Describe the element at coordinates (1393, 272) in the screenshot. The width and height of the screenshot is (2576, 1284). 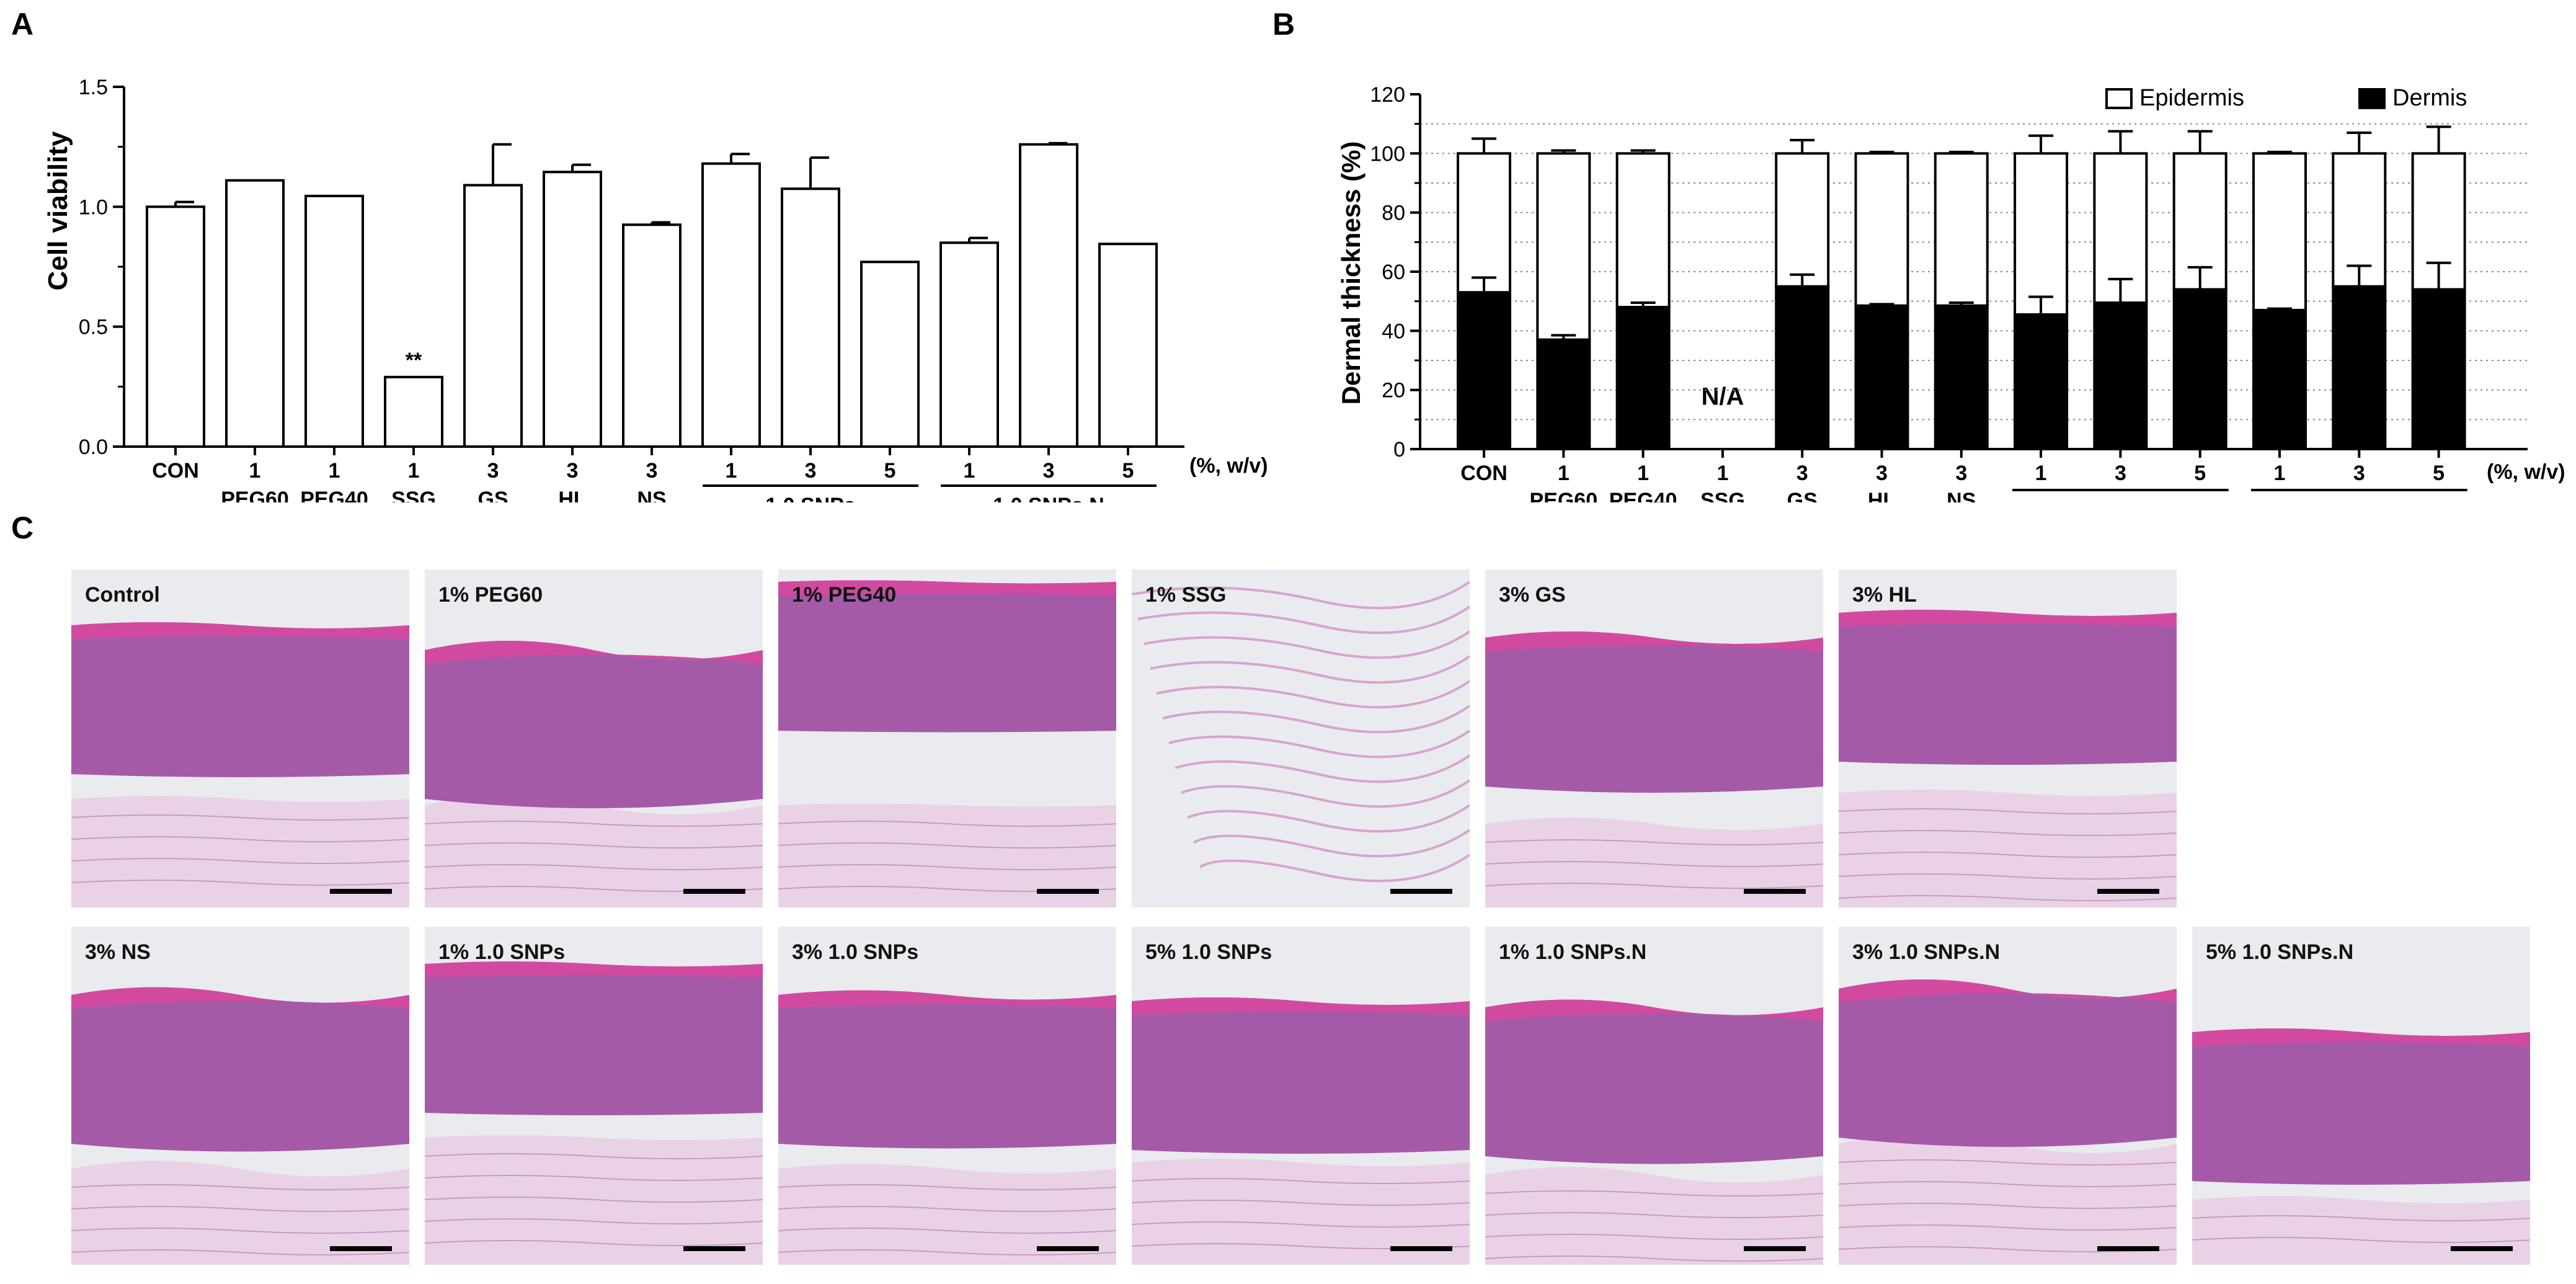
I see `chart-b-ytick-label: 60` at that location.